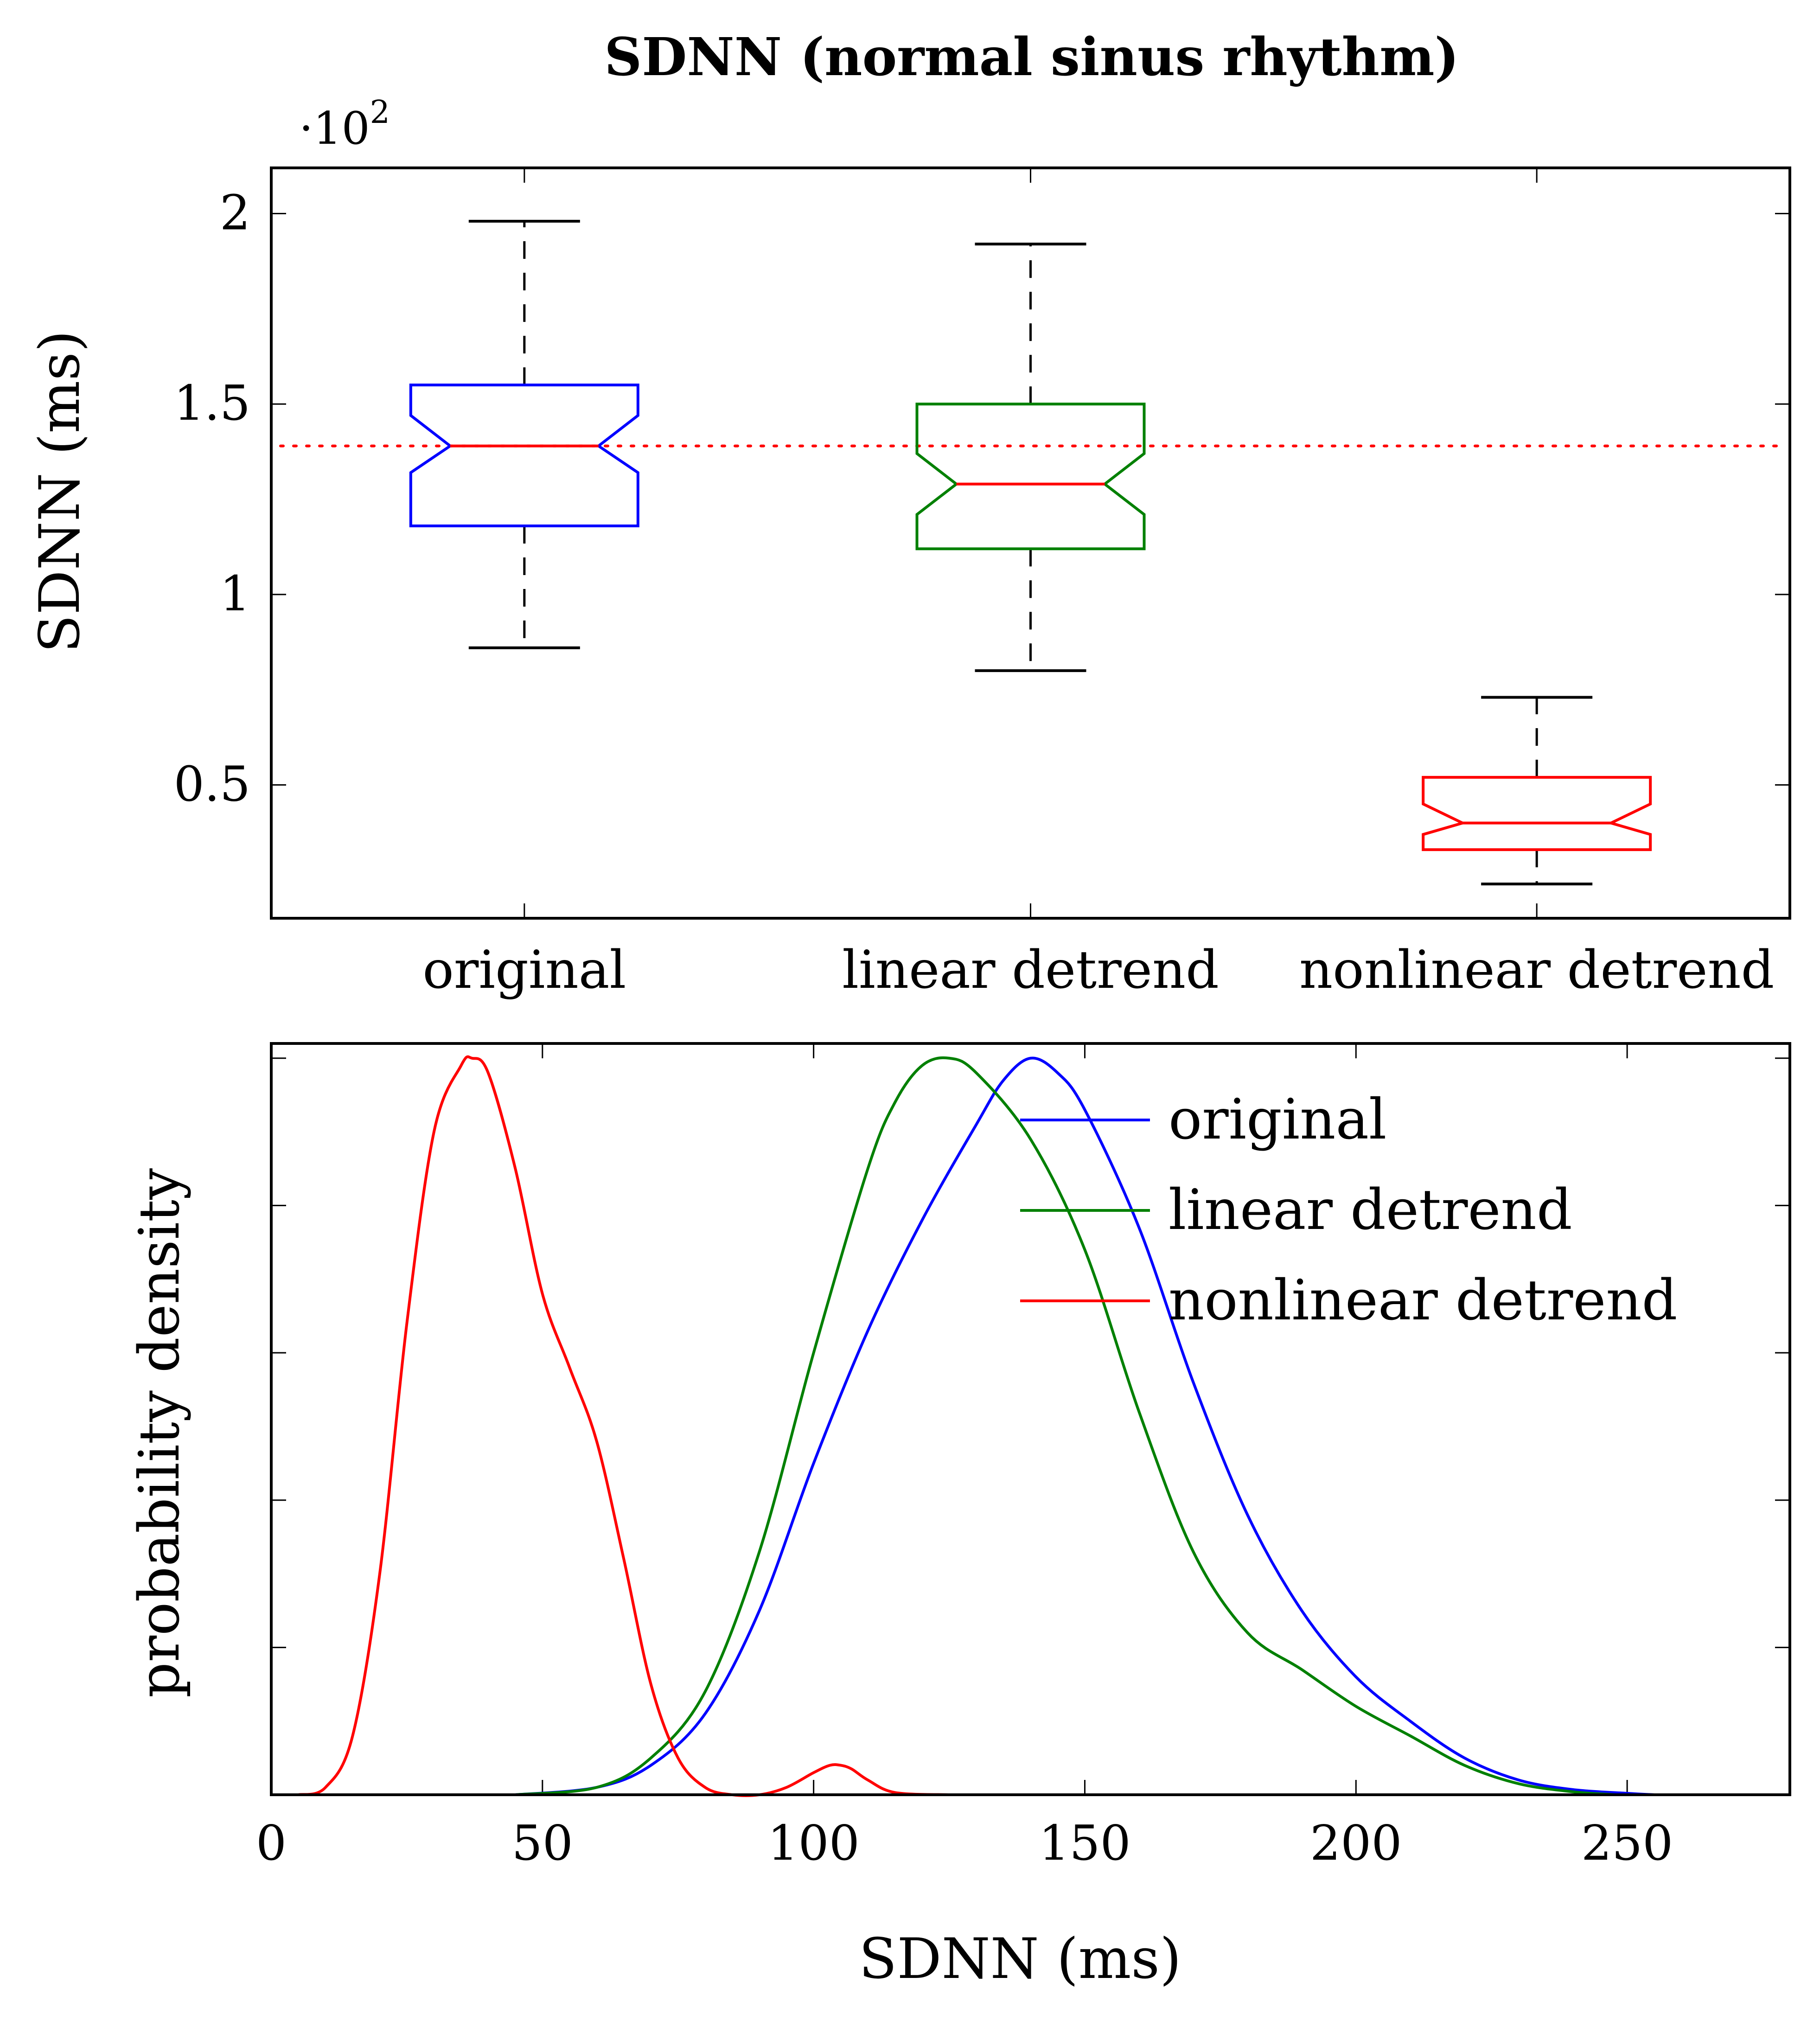  I want to click on box-y-axis-label: SDNN (ms), so click(60, 491).